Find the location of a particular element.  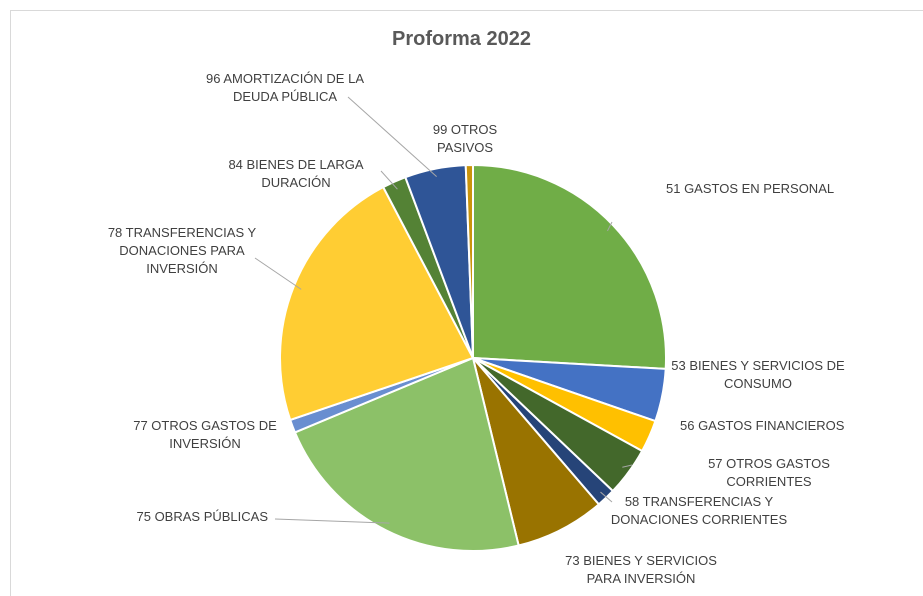

data-label: 96 AMORTIZACIÓN DE LA DEUDA PÚBLICA is located at coordinates (285, 87).